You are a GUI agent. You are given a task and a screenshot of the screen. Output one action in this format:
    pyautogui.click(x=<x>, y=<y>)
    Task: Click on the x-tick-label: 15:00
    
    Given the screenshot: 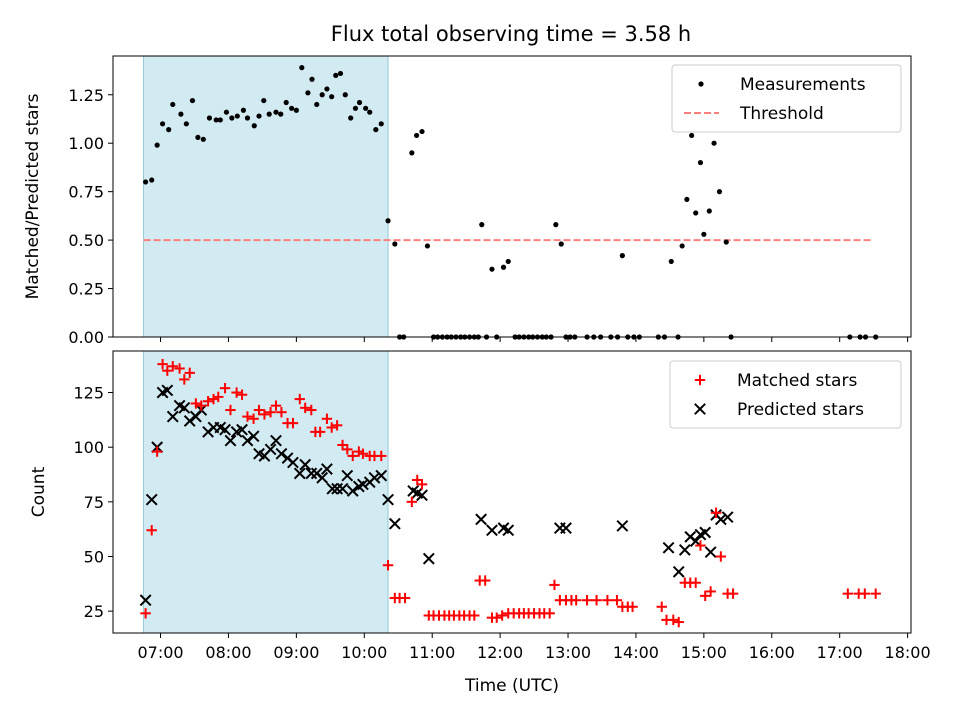 What is the action you would take?
    pyautogui.click(x=704, y=652)
    